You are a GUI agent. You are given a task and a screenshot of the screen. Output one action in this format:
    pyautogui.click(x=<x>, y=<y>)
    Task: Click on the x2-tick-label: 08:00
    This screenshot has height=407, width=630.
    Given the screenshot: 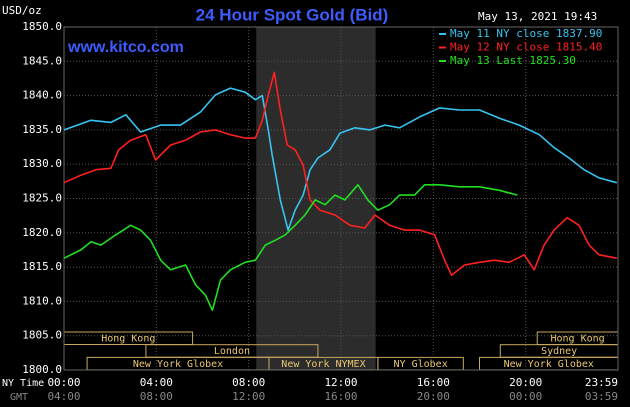 What is the action you would take?
    pyautogui.click(x=156, y=396)
    